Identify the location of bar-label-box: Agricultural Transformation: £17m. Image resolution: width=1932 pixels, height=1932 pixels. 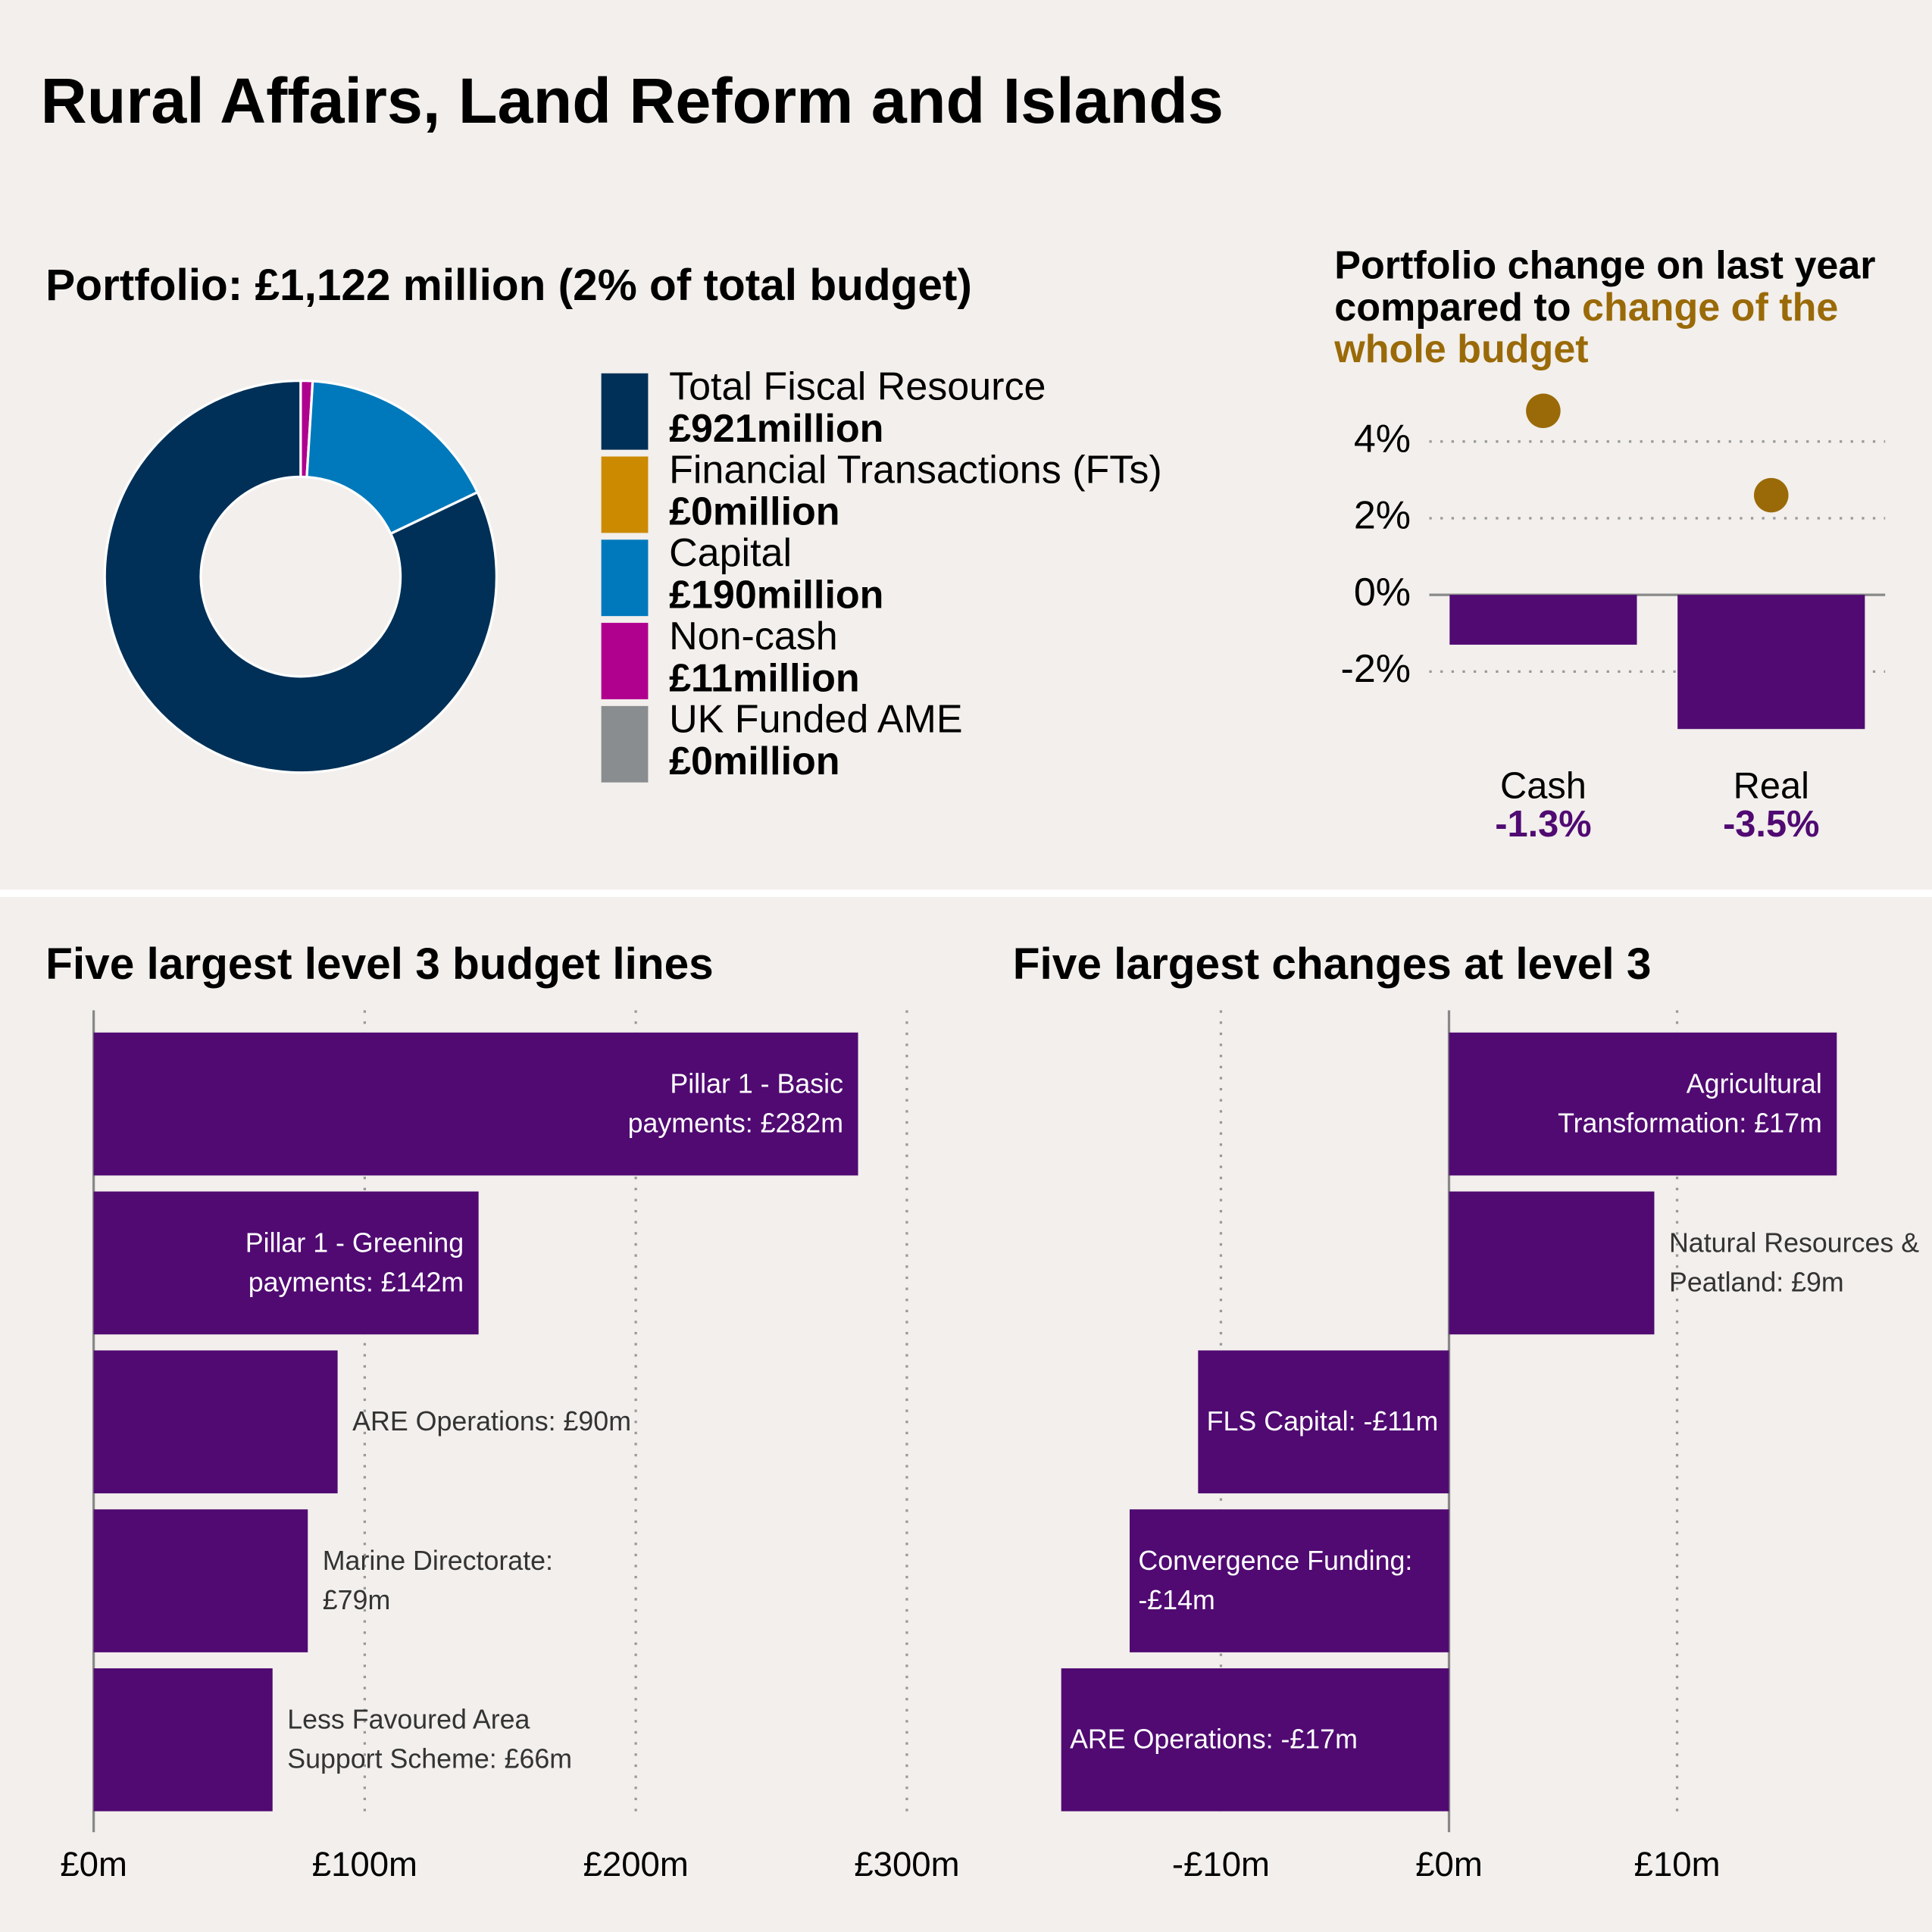
(1690, 1103).